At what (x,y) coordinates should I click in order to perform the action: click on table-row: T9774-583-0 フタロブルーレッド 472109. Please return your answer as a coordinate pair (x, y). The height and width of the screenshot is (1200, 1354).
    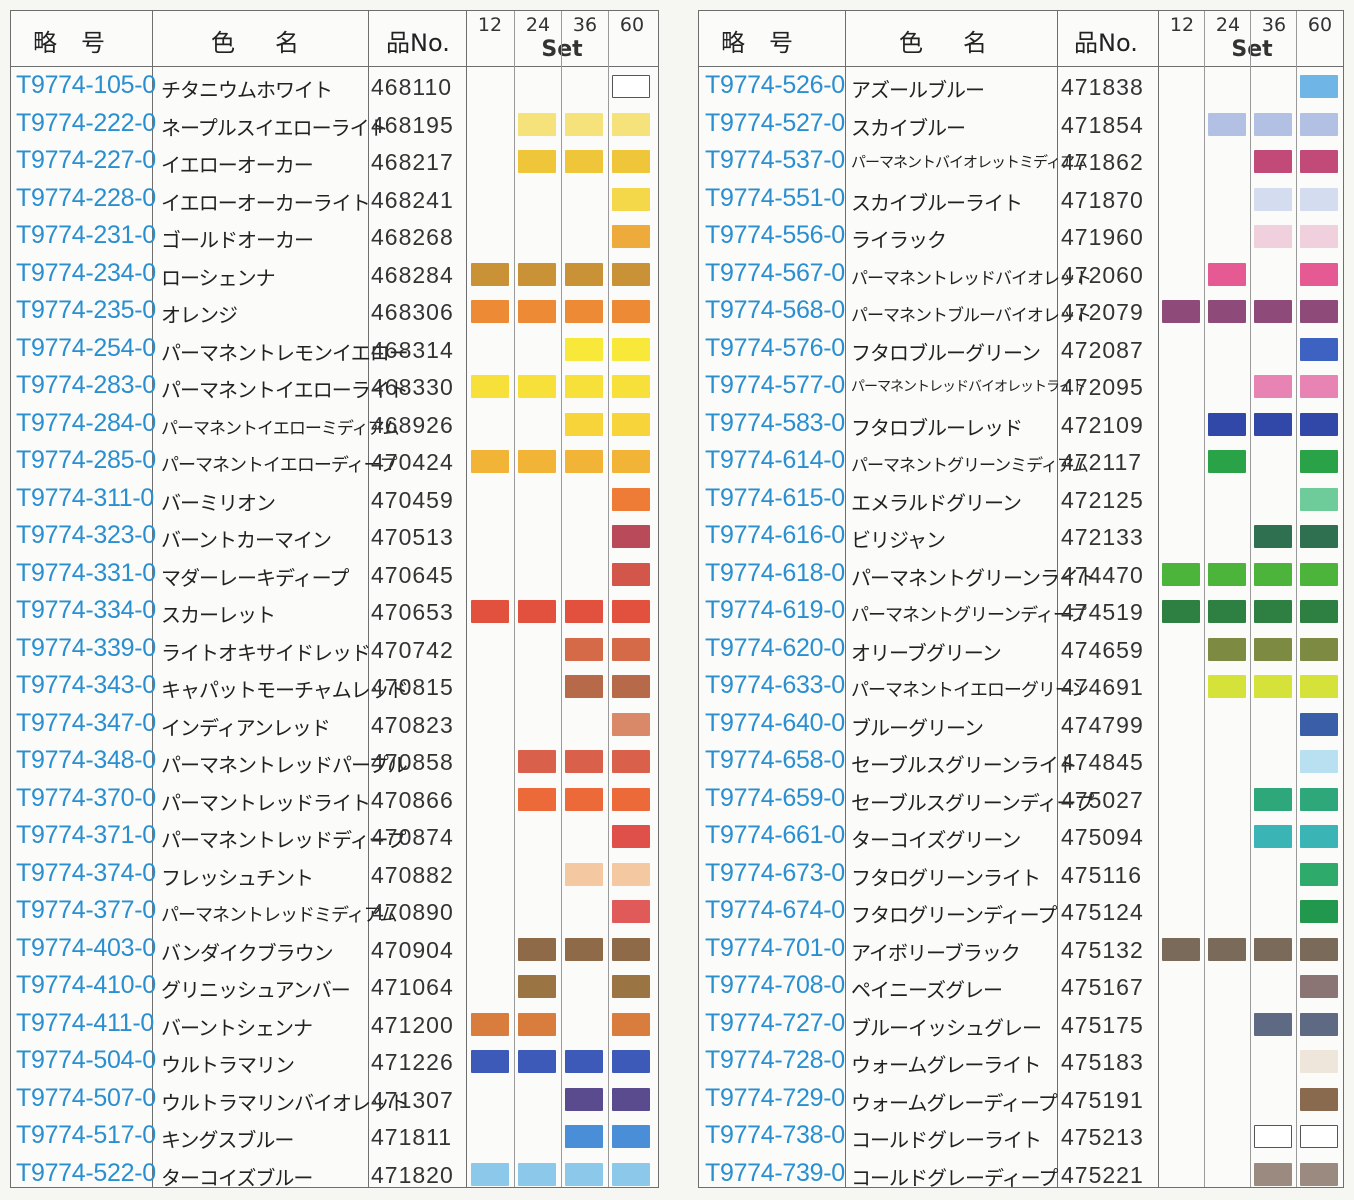
    Looking at the image, I should click on (1021, 425).